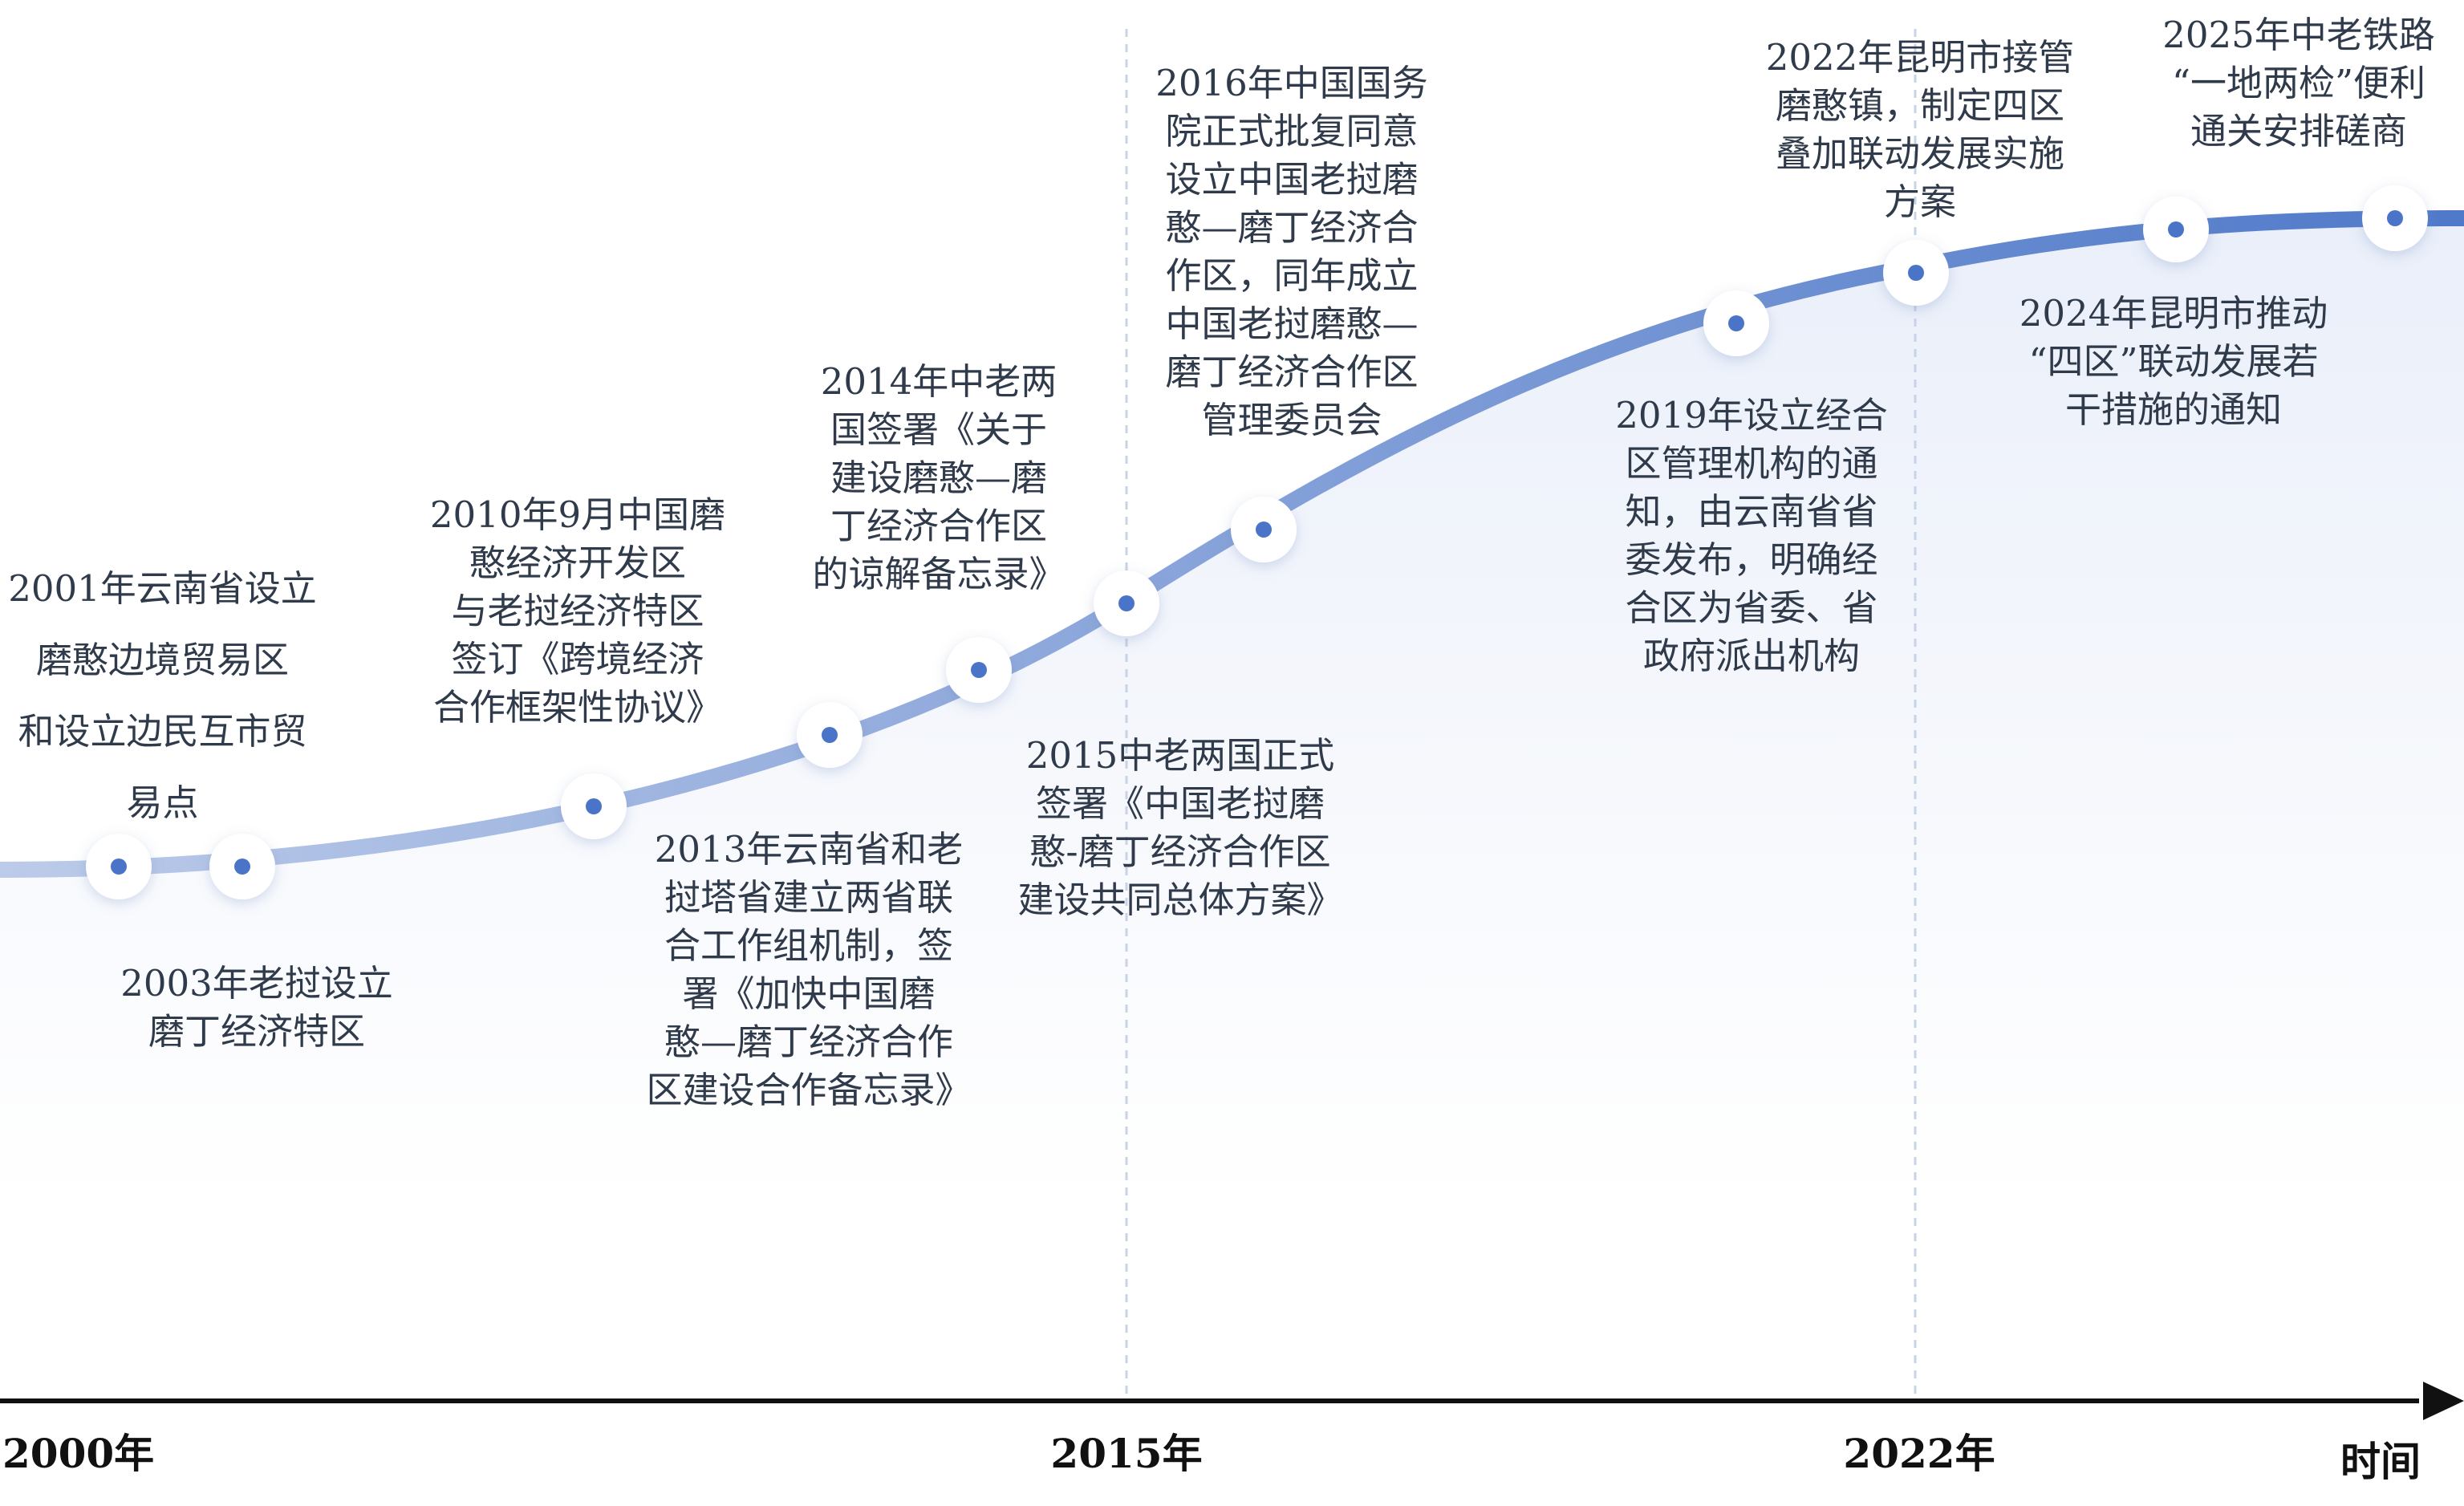 This screenshot has height=1506, width=2464. Describe the element at coordinates (1736, 323) in the screenshot. I see `event-marker-2019` at that location.